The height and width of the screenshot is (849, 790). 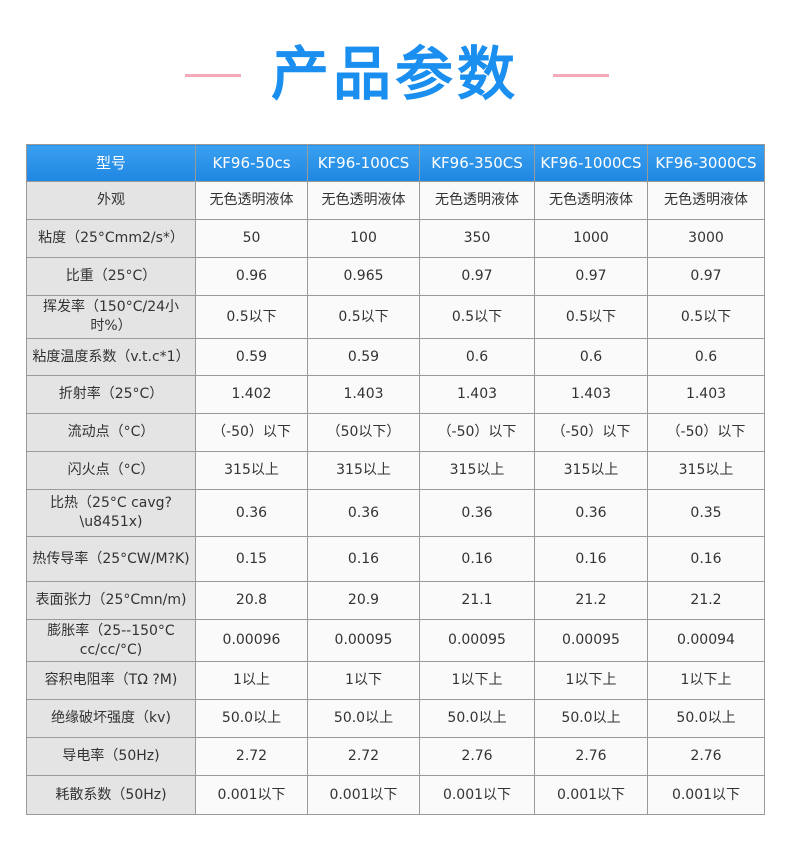 What do you see at coordinates (111, 718) in the screenshot?
I see `row-label: 绝缘破坏强度（kv)` at bounding box center [111, 718].